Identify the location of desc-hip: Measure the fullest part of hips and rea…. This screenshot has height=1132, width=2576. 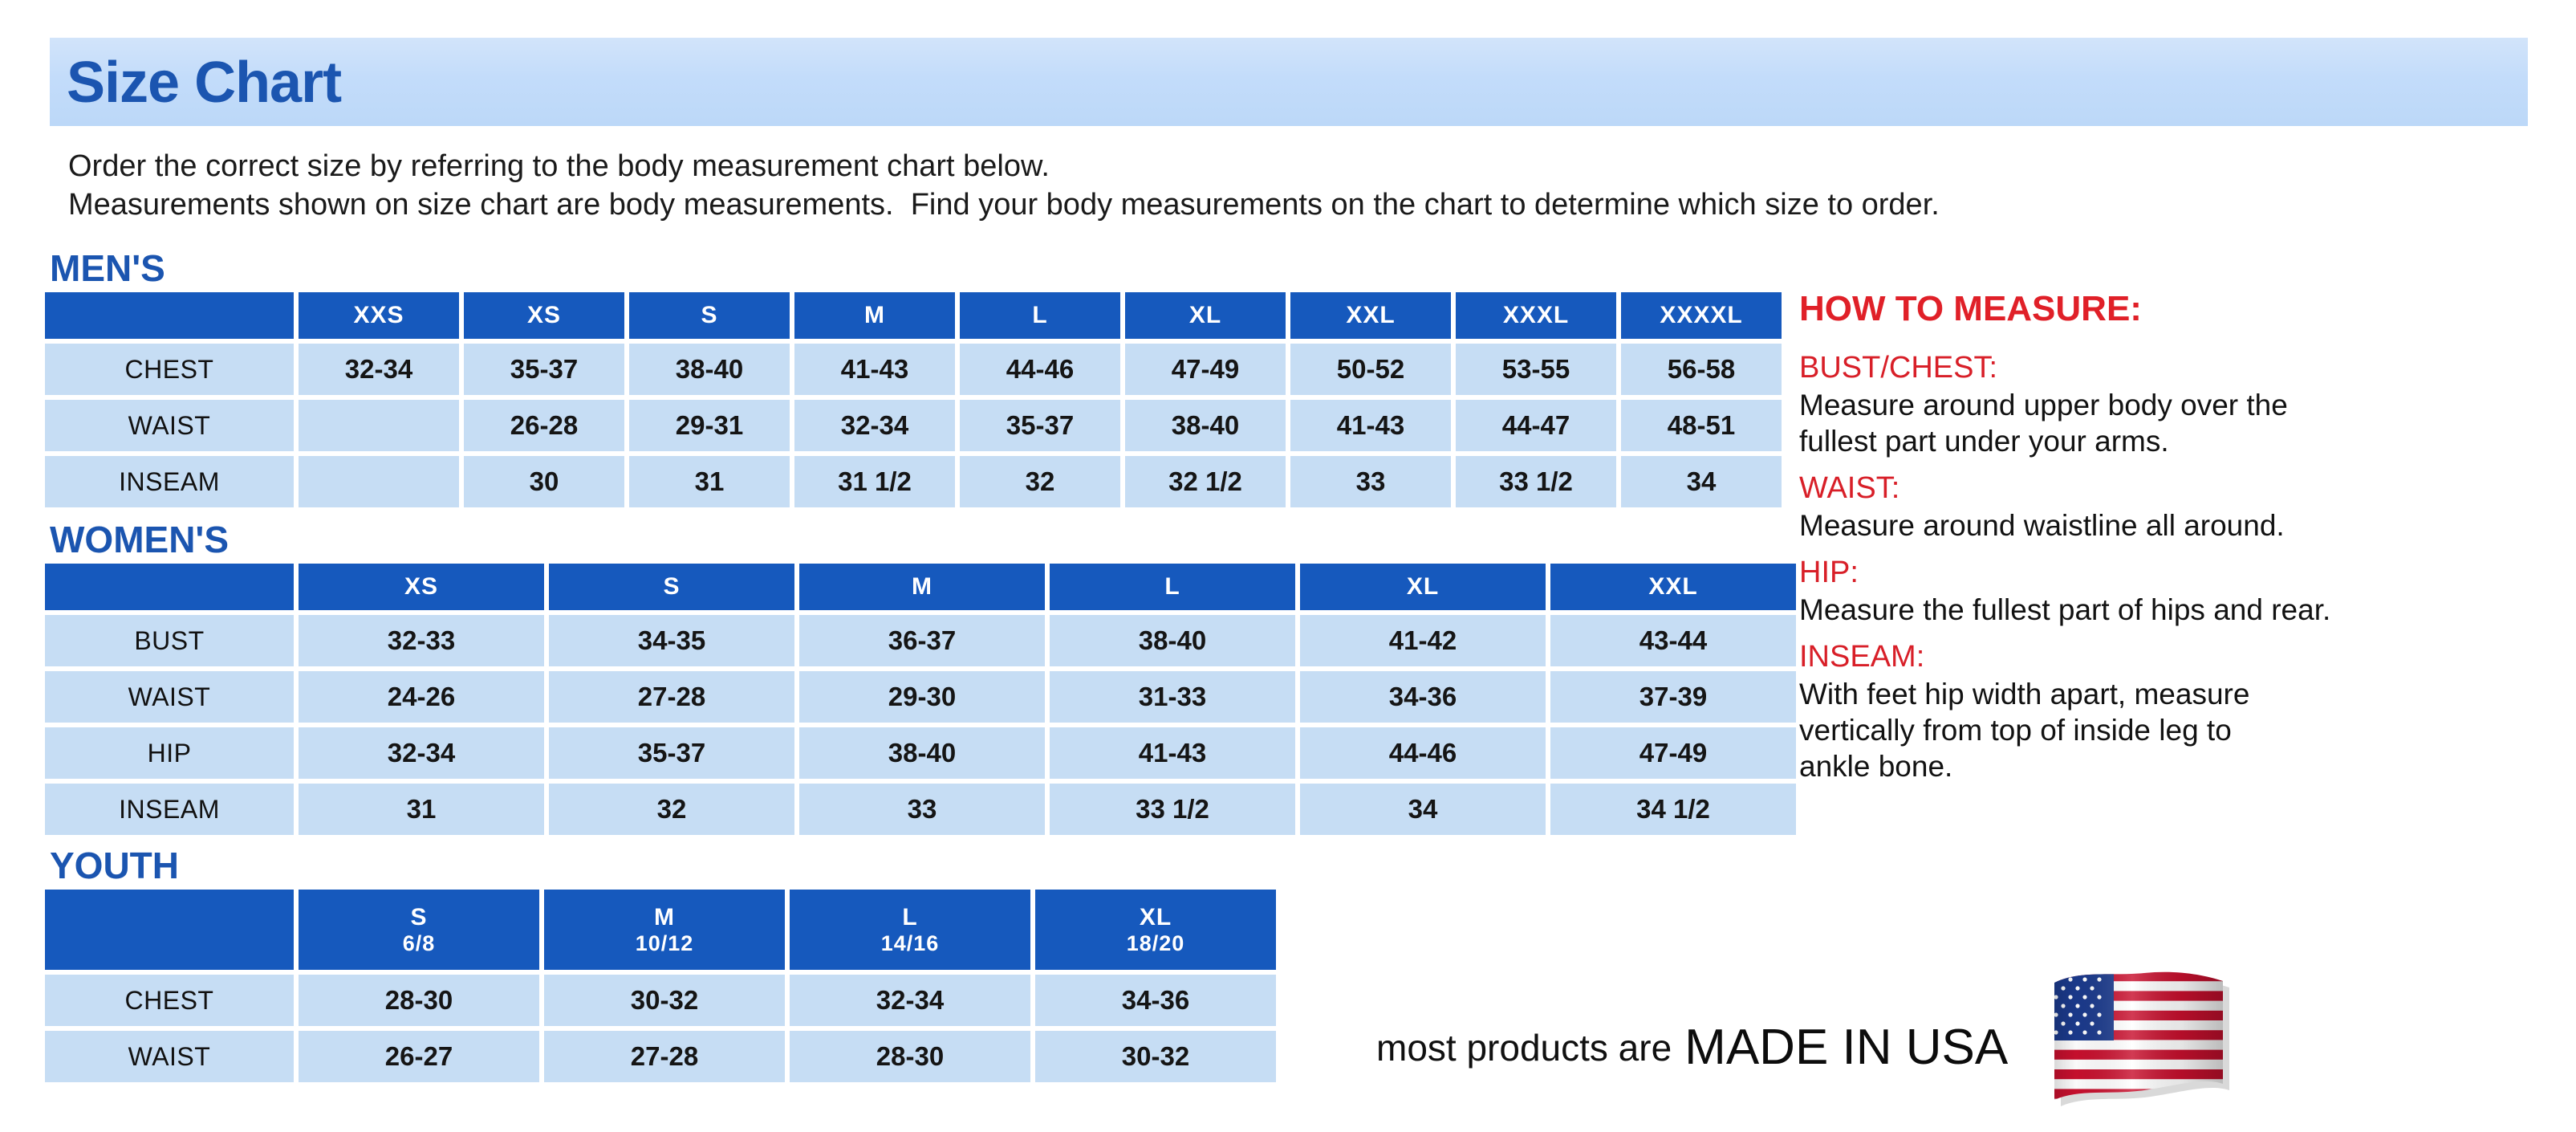
(2180, 610).